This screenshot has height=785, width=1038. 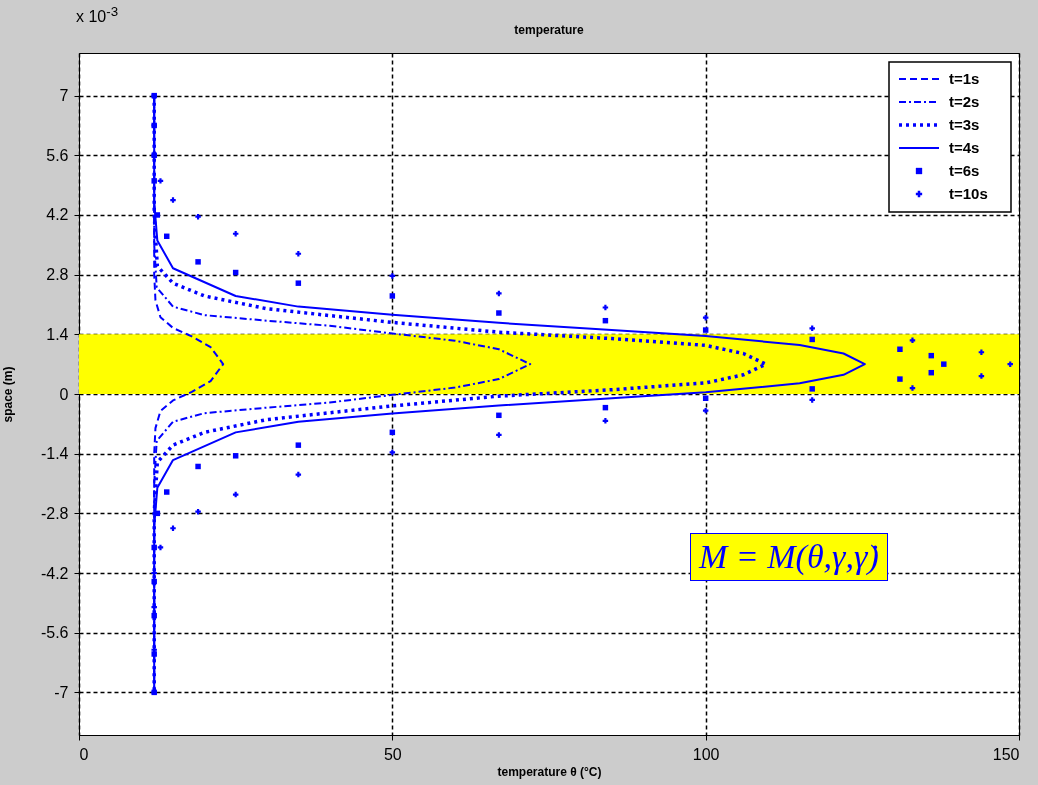 What do you see at coordinates (964, 124) in the screenshot?
I see `legend-label: t=3s` at bounding box center [964, 124].